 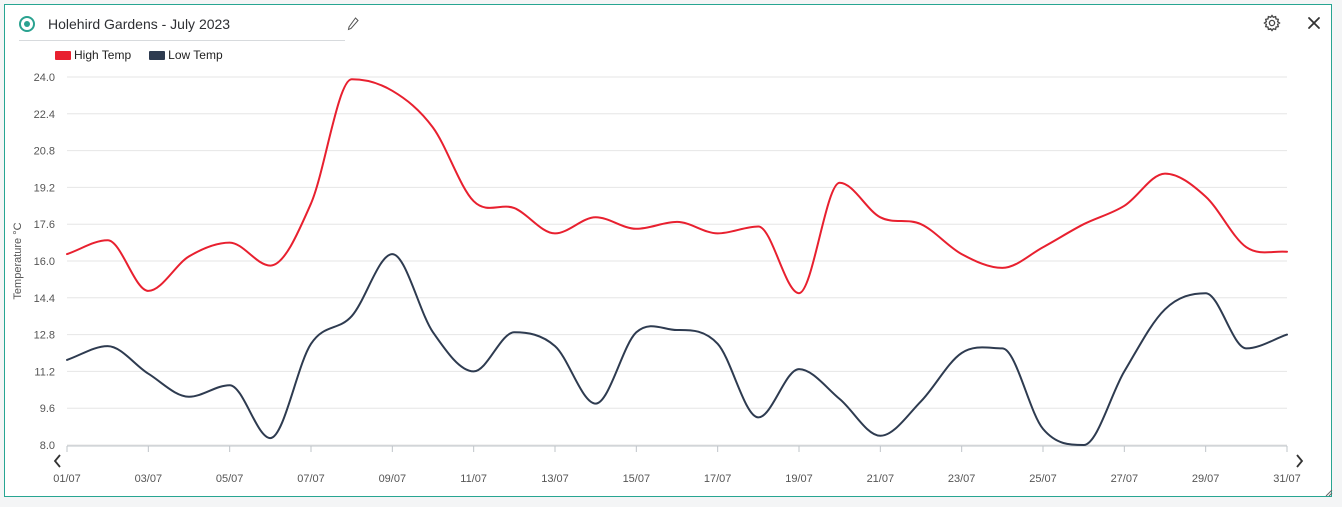 What do you see at coordinates (1043, 479) in the screenshot?
I see `x-tick-label: 25/07` at bounding box center [1043, 479].